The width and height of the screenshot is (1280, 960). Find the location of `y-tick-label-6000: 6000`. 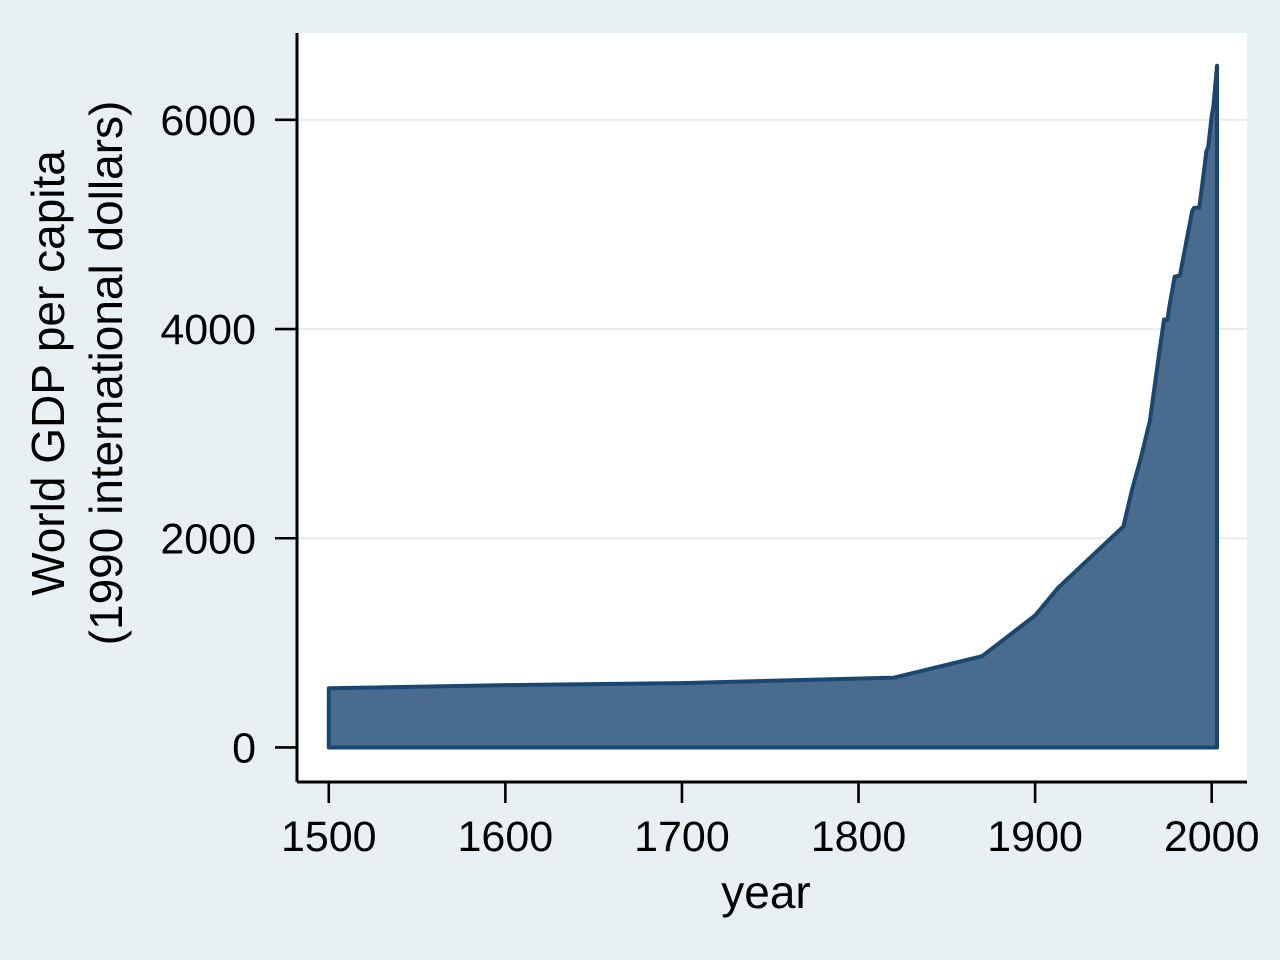

y-tick-label-6000: 6000 is located at coordinates (208, 121).